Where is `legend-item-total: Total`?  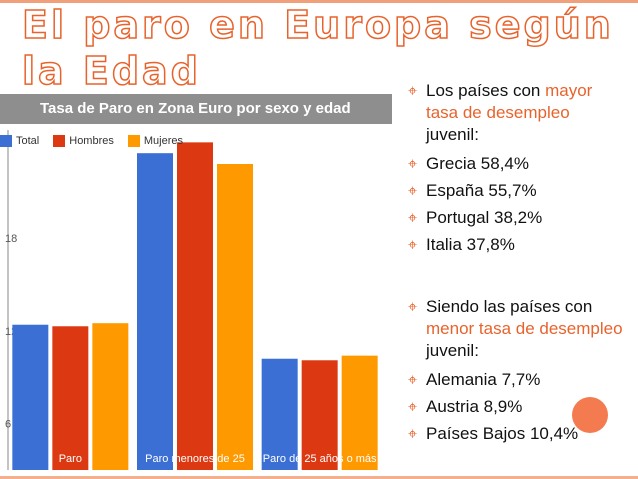 legend-item-total: Total is located at coordinates (19, 141).